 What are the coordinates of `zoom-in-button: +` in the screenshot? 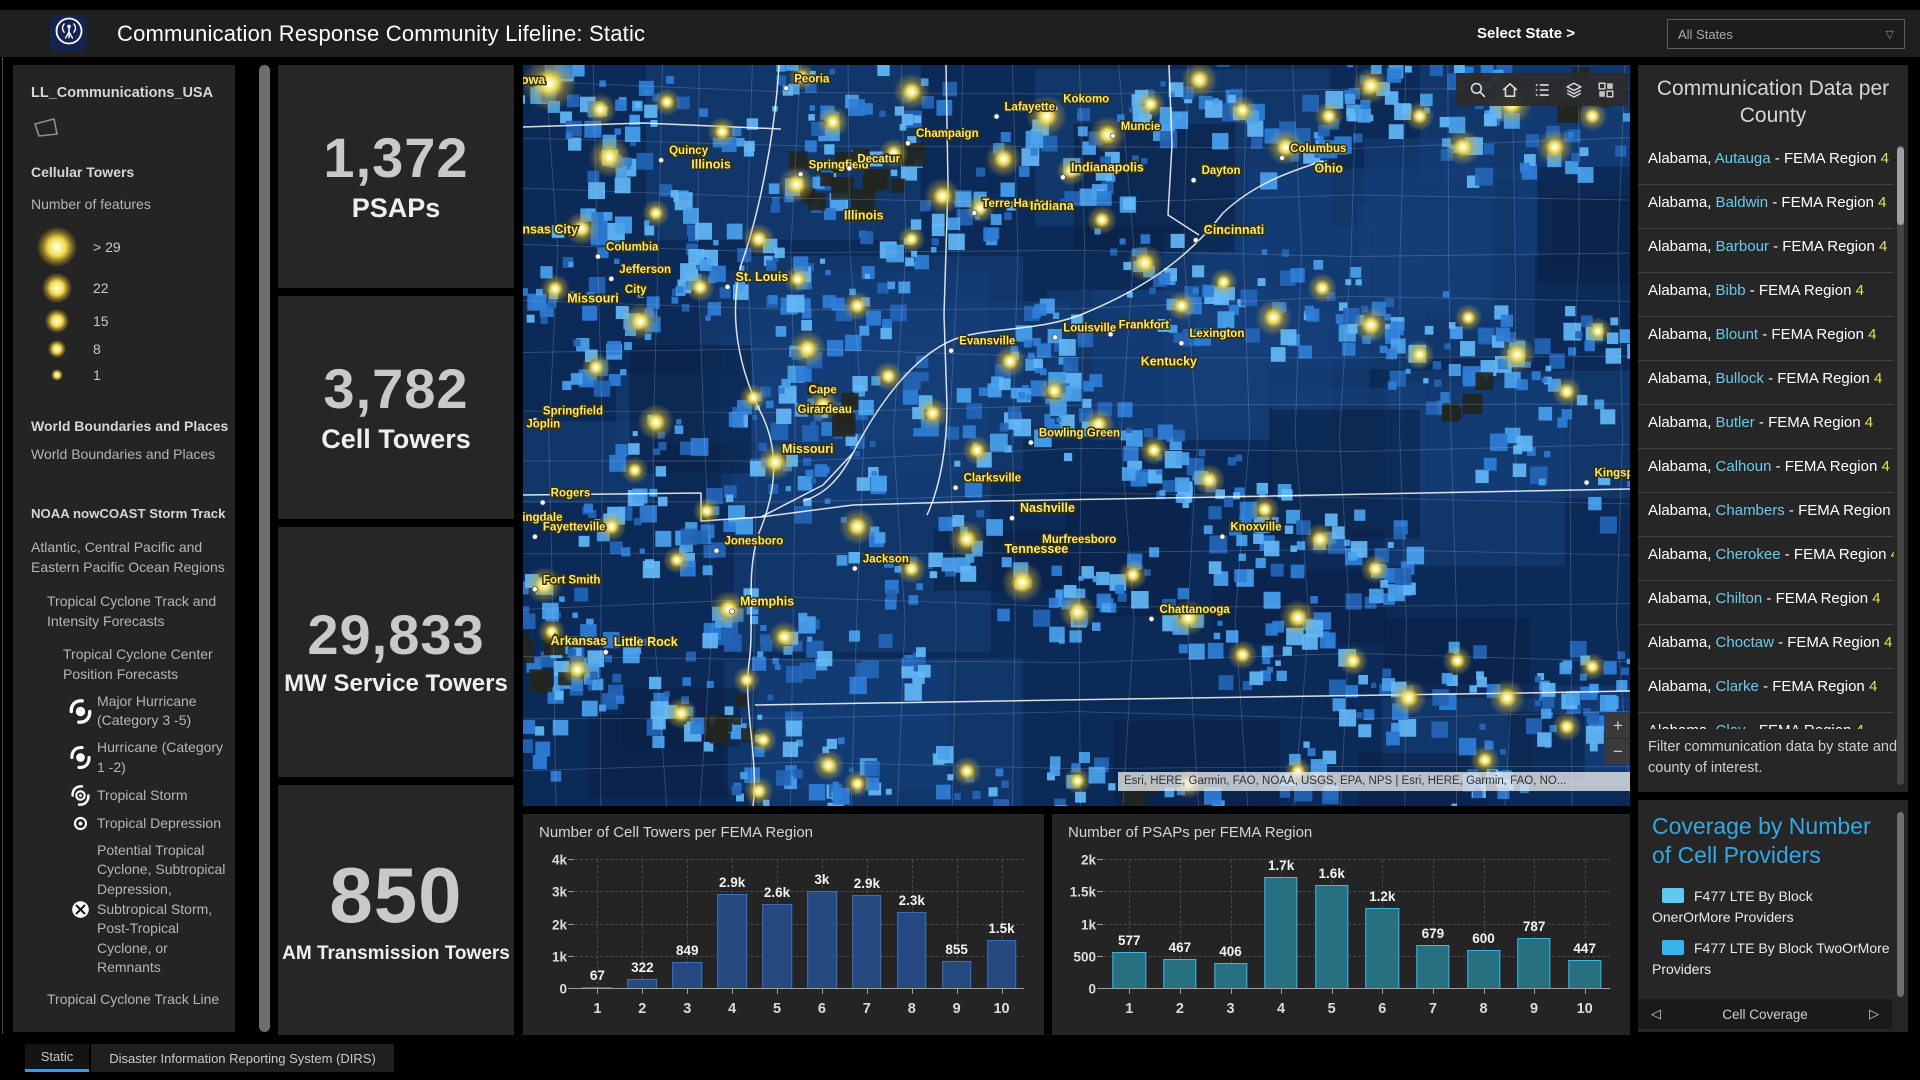 It's located at (1618, 725).